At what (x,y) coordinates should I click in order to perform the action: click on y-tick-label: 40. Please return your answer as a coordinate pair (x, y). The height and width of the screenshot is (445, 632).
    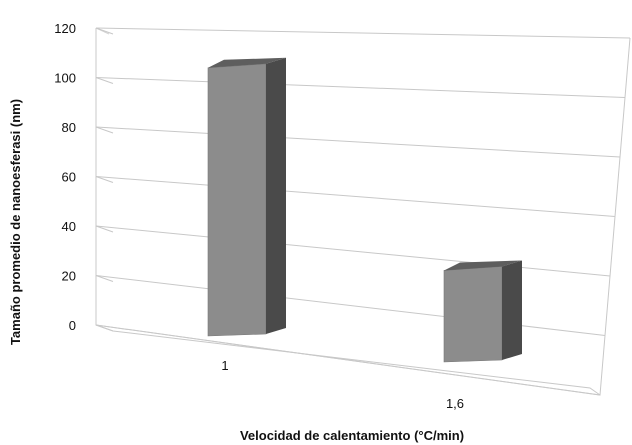
    Looking at the image, I should click on (69, 226).